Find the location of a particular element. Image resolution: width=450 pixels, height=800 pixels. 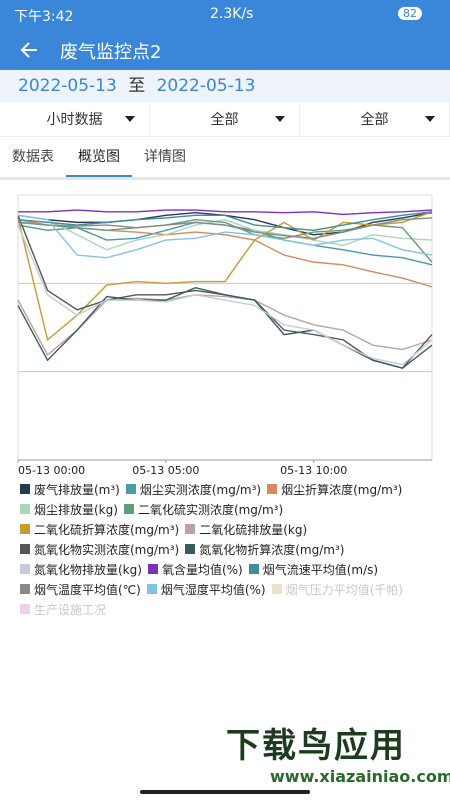

time: 下午3:42 is located at coordinates (44, 17).